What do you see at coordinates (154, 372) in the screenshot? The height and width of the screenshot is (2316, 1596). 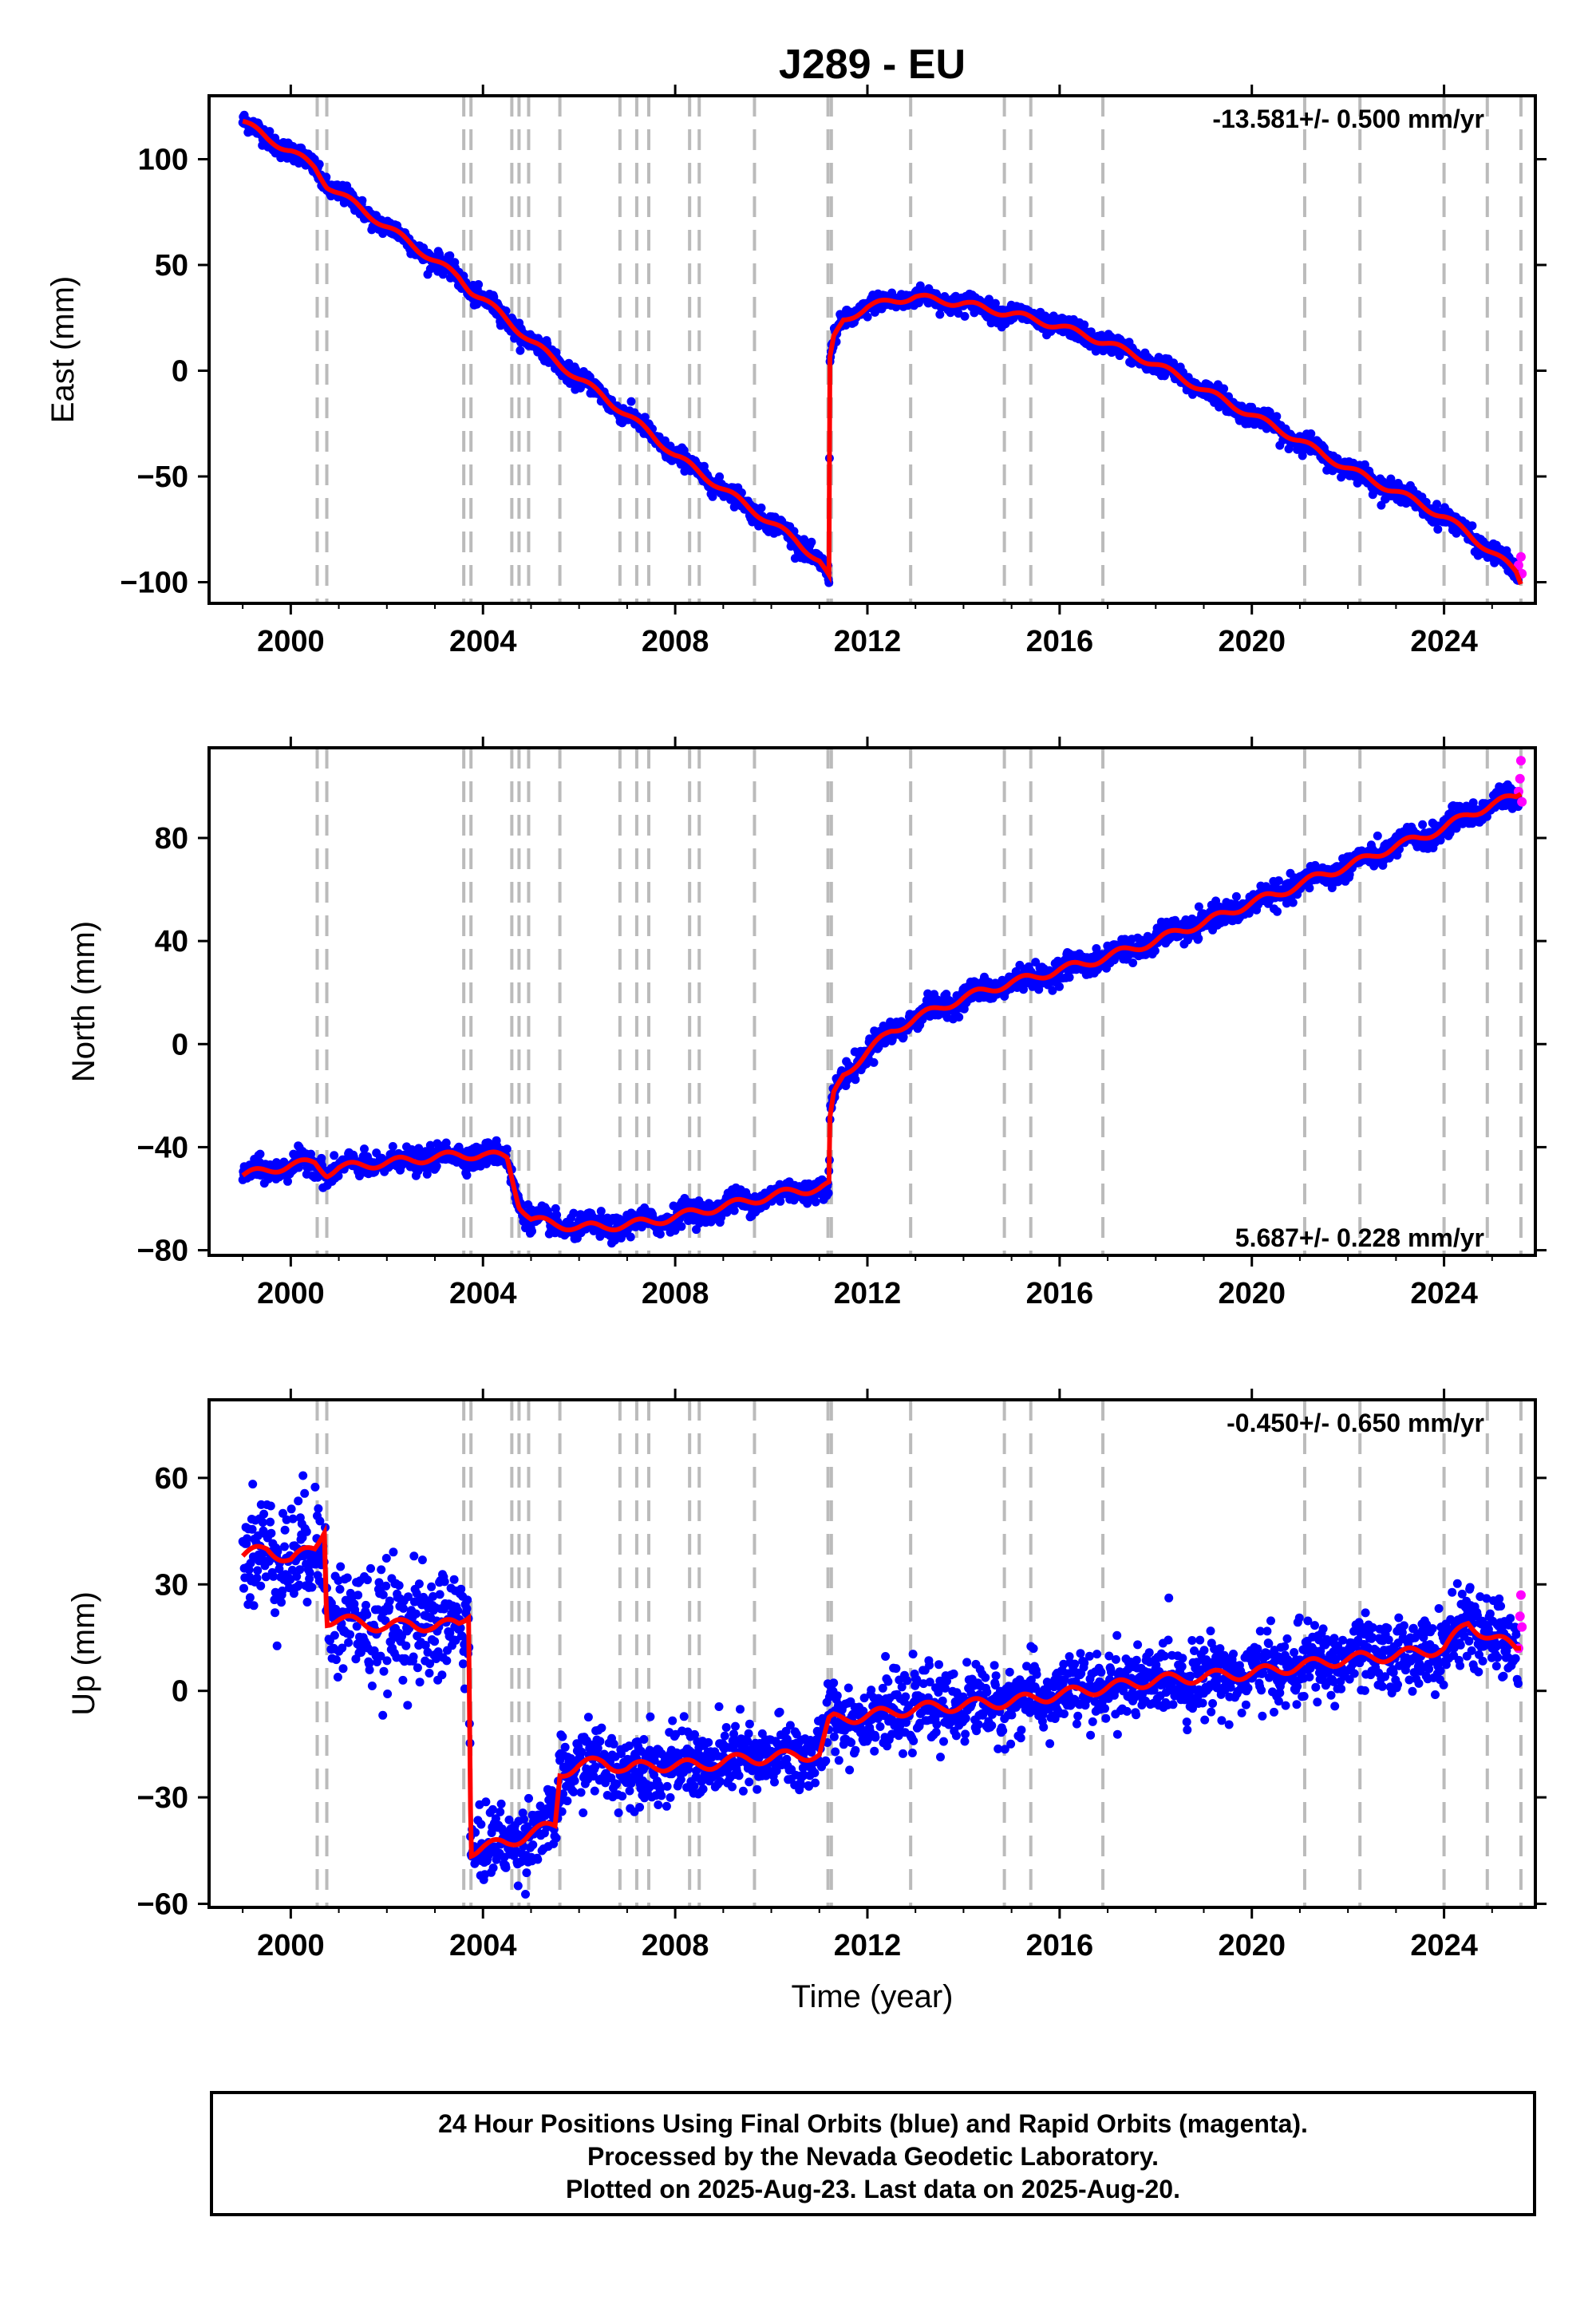 I see `y-tick-labels: −100 −50 0 50 100` at bounding box center [154, 372].